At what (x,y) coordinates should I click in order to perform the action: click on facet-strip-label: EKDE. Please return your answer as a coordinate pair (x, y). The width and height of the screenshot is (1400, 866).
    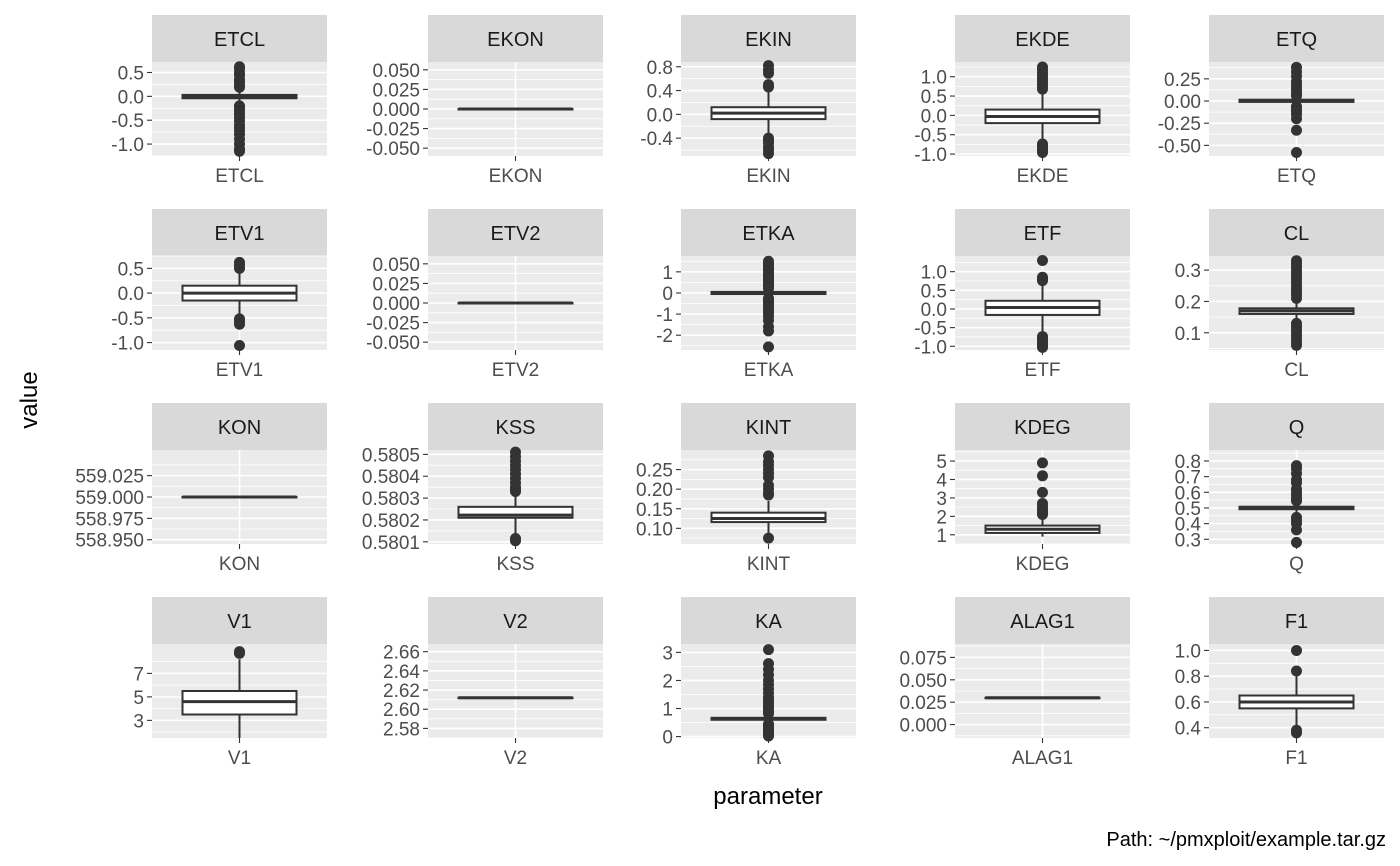
    Looking at the image, I should click on (1042, 40).